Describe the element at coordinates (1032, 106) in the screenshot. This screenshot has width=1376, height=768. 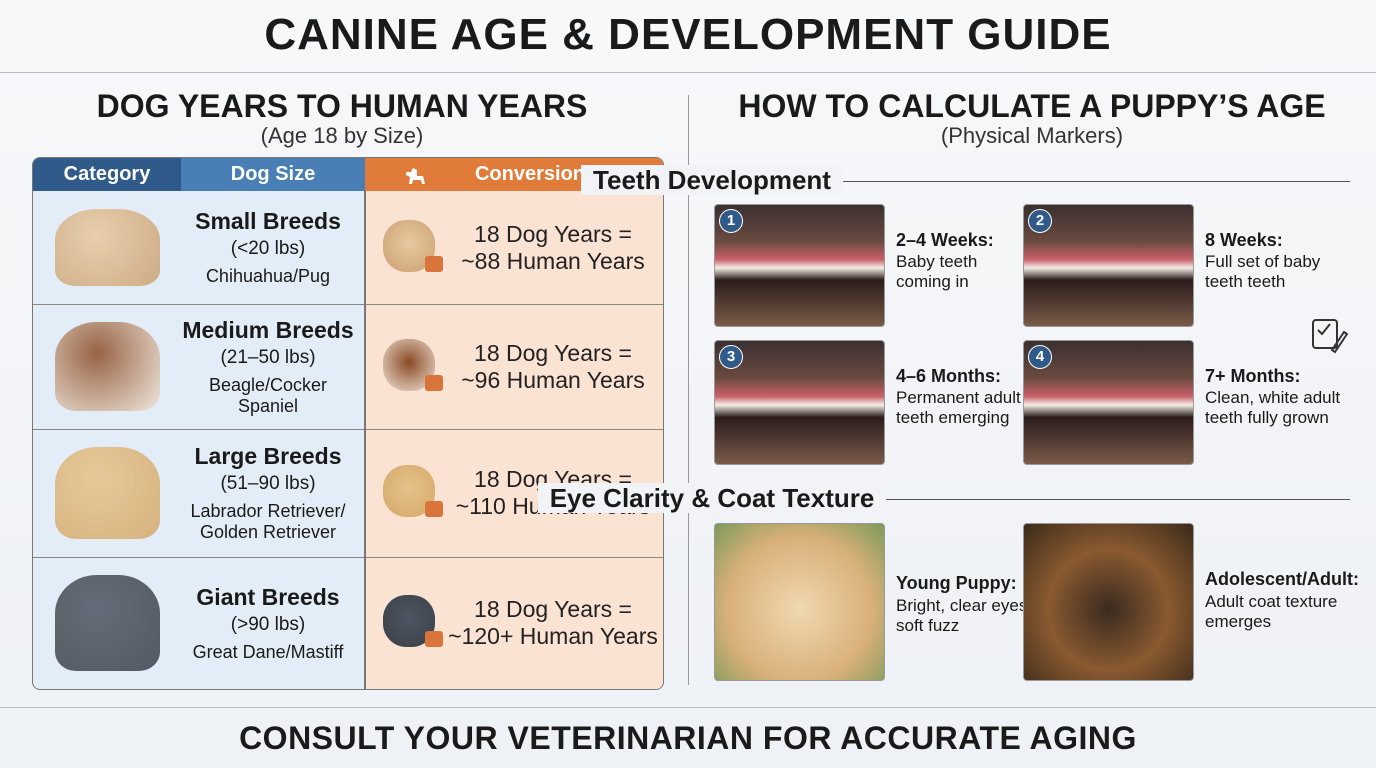
I see `section-title: HOW TO CALCULATE A PUPPY’S AGE` at that location.